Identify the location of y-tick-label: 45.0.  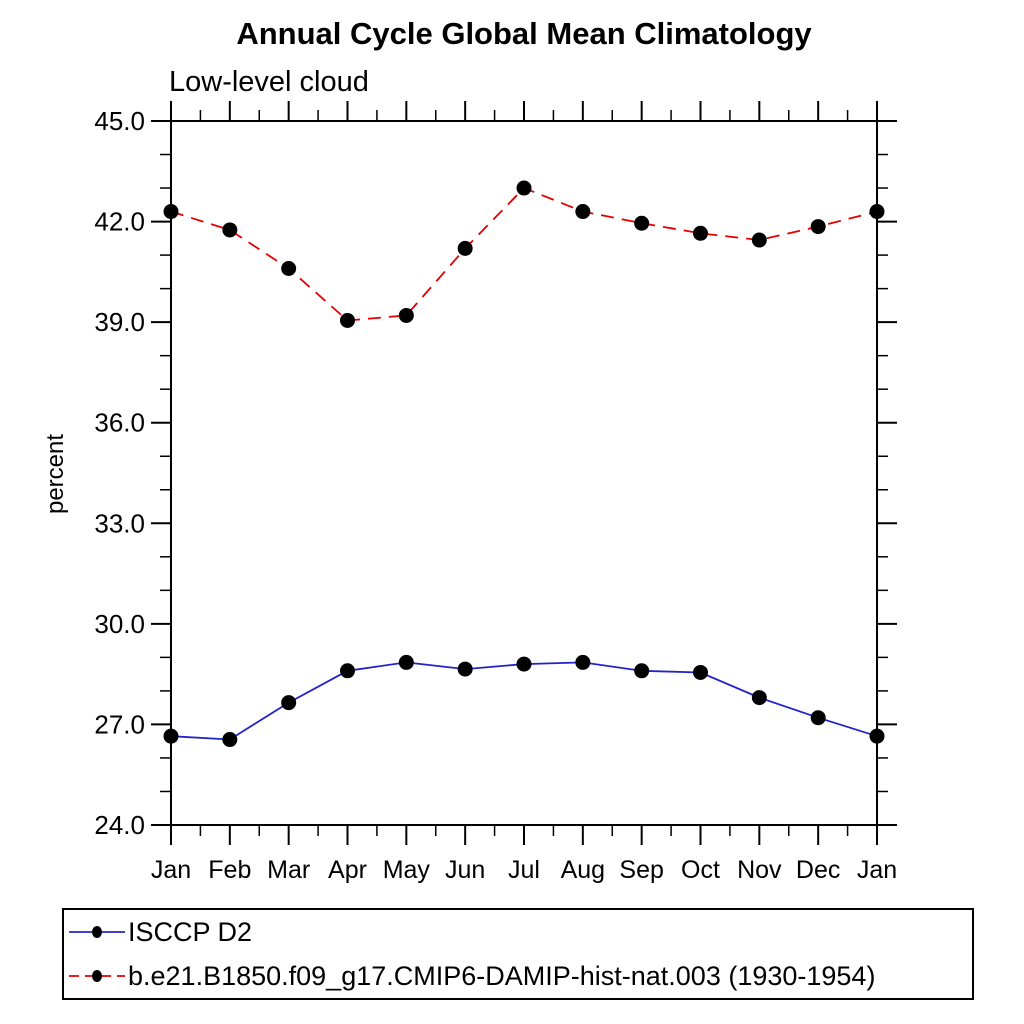
(119, 121).